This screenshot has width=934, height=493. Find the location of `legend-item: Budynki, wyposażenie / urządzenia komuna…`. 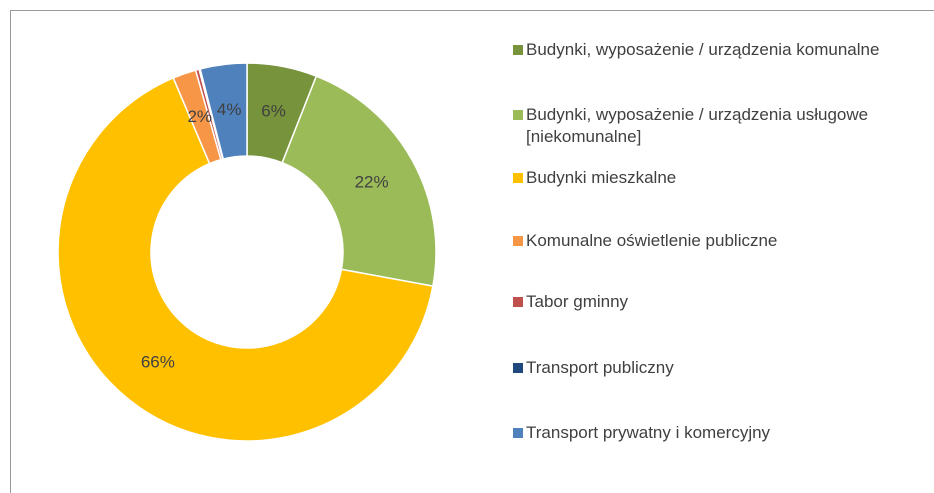

legend-item: Budynki, wyposażenie / urządzenia komuna… is located at coordinates (713, 50).